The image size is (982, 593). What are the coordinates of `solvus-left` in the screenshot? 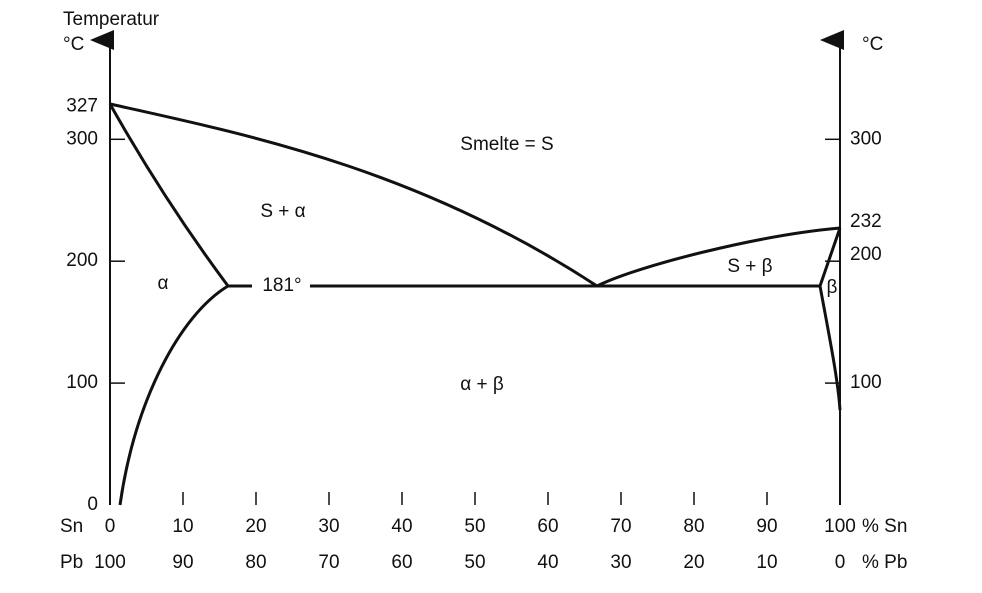 It's located at (173, 395).